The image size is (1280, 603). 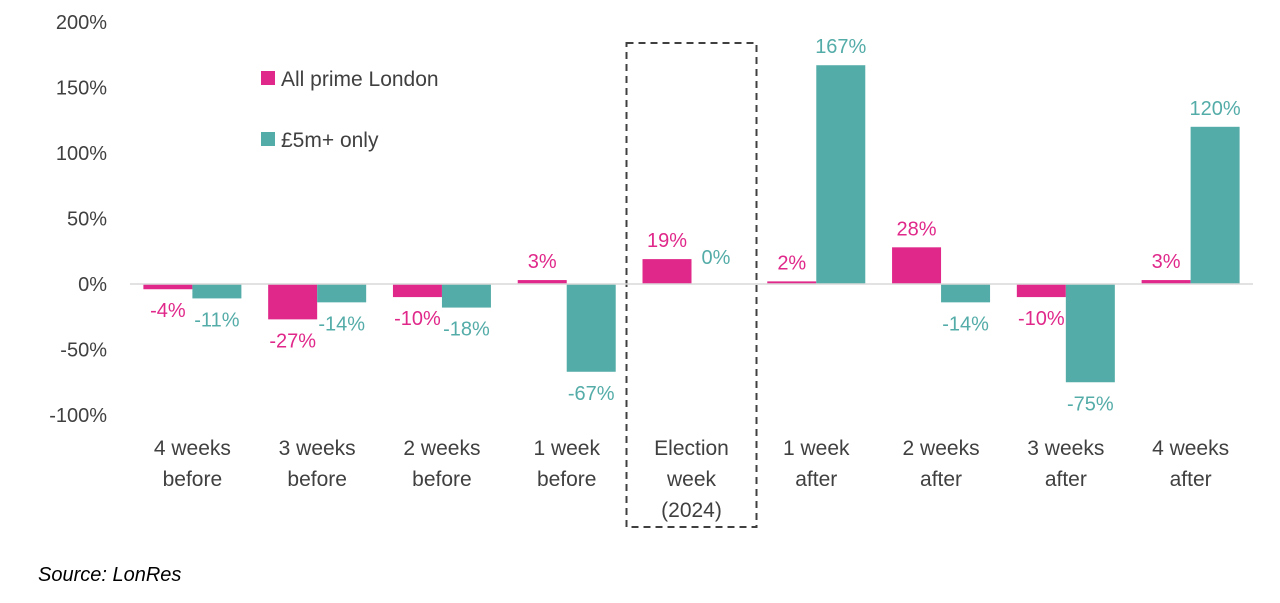 I want to click on y-tick-label: 150%, so click(x=81, y=89).